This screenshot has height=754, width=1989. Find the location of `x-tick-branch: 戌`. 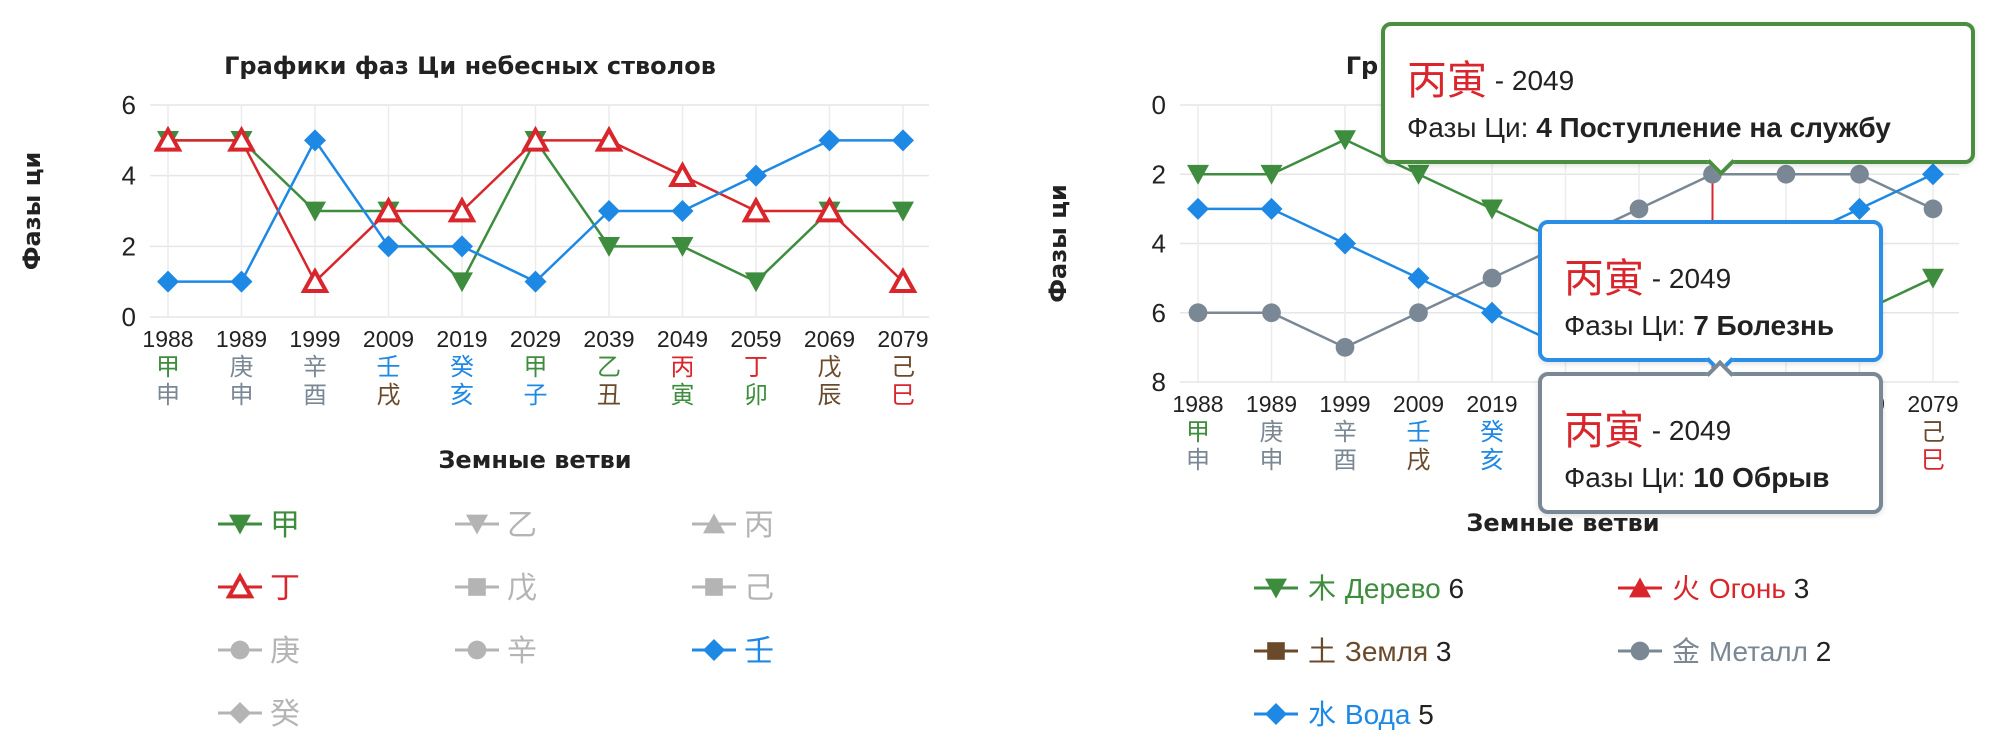

x-tick-branch: 戌 is located at coordinates (1419, 460).